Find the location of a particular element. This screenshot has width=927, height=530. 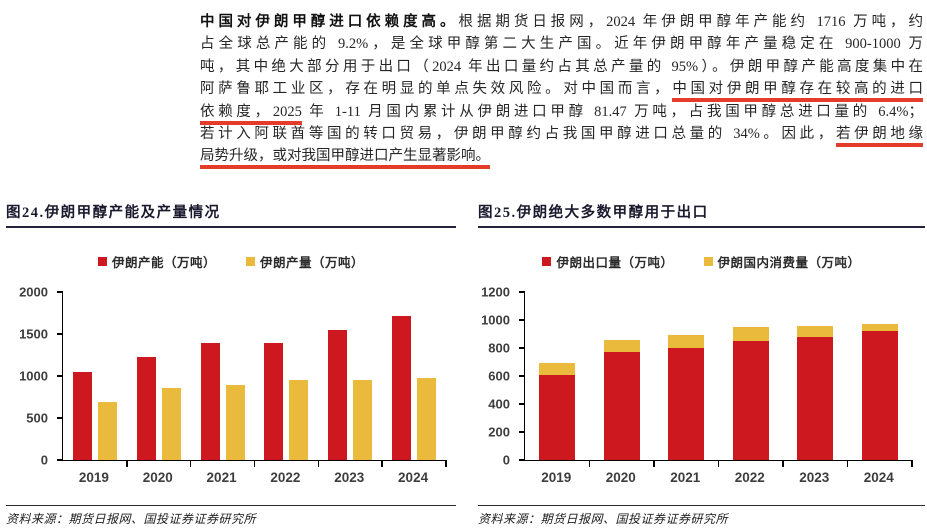

y-tick-label: 200 is located at coordinates (499, 432).